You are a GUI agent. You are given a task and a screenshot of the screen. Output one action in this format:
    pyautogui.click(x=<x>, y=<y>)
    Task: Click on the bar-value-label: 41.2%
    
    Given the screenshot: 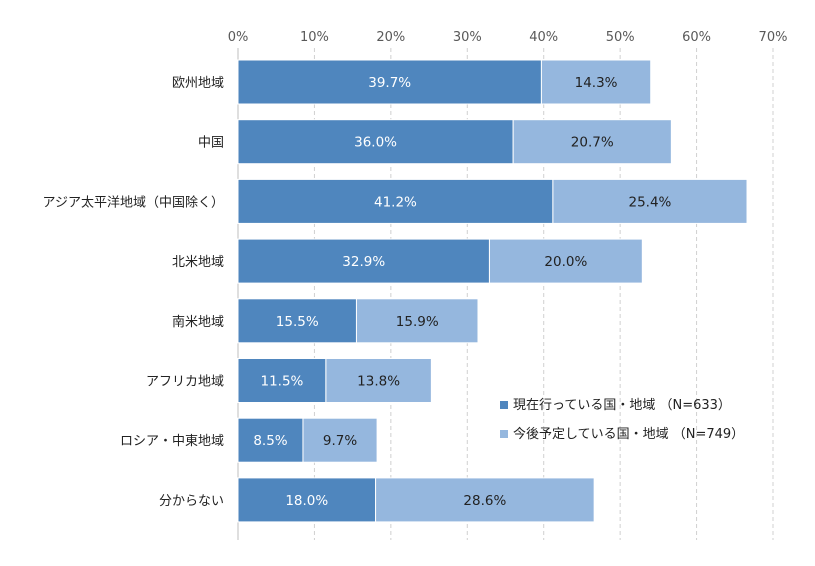 What is the action you would take?
    pyautogui.click(x=395, y=202)
    